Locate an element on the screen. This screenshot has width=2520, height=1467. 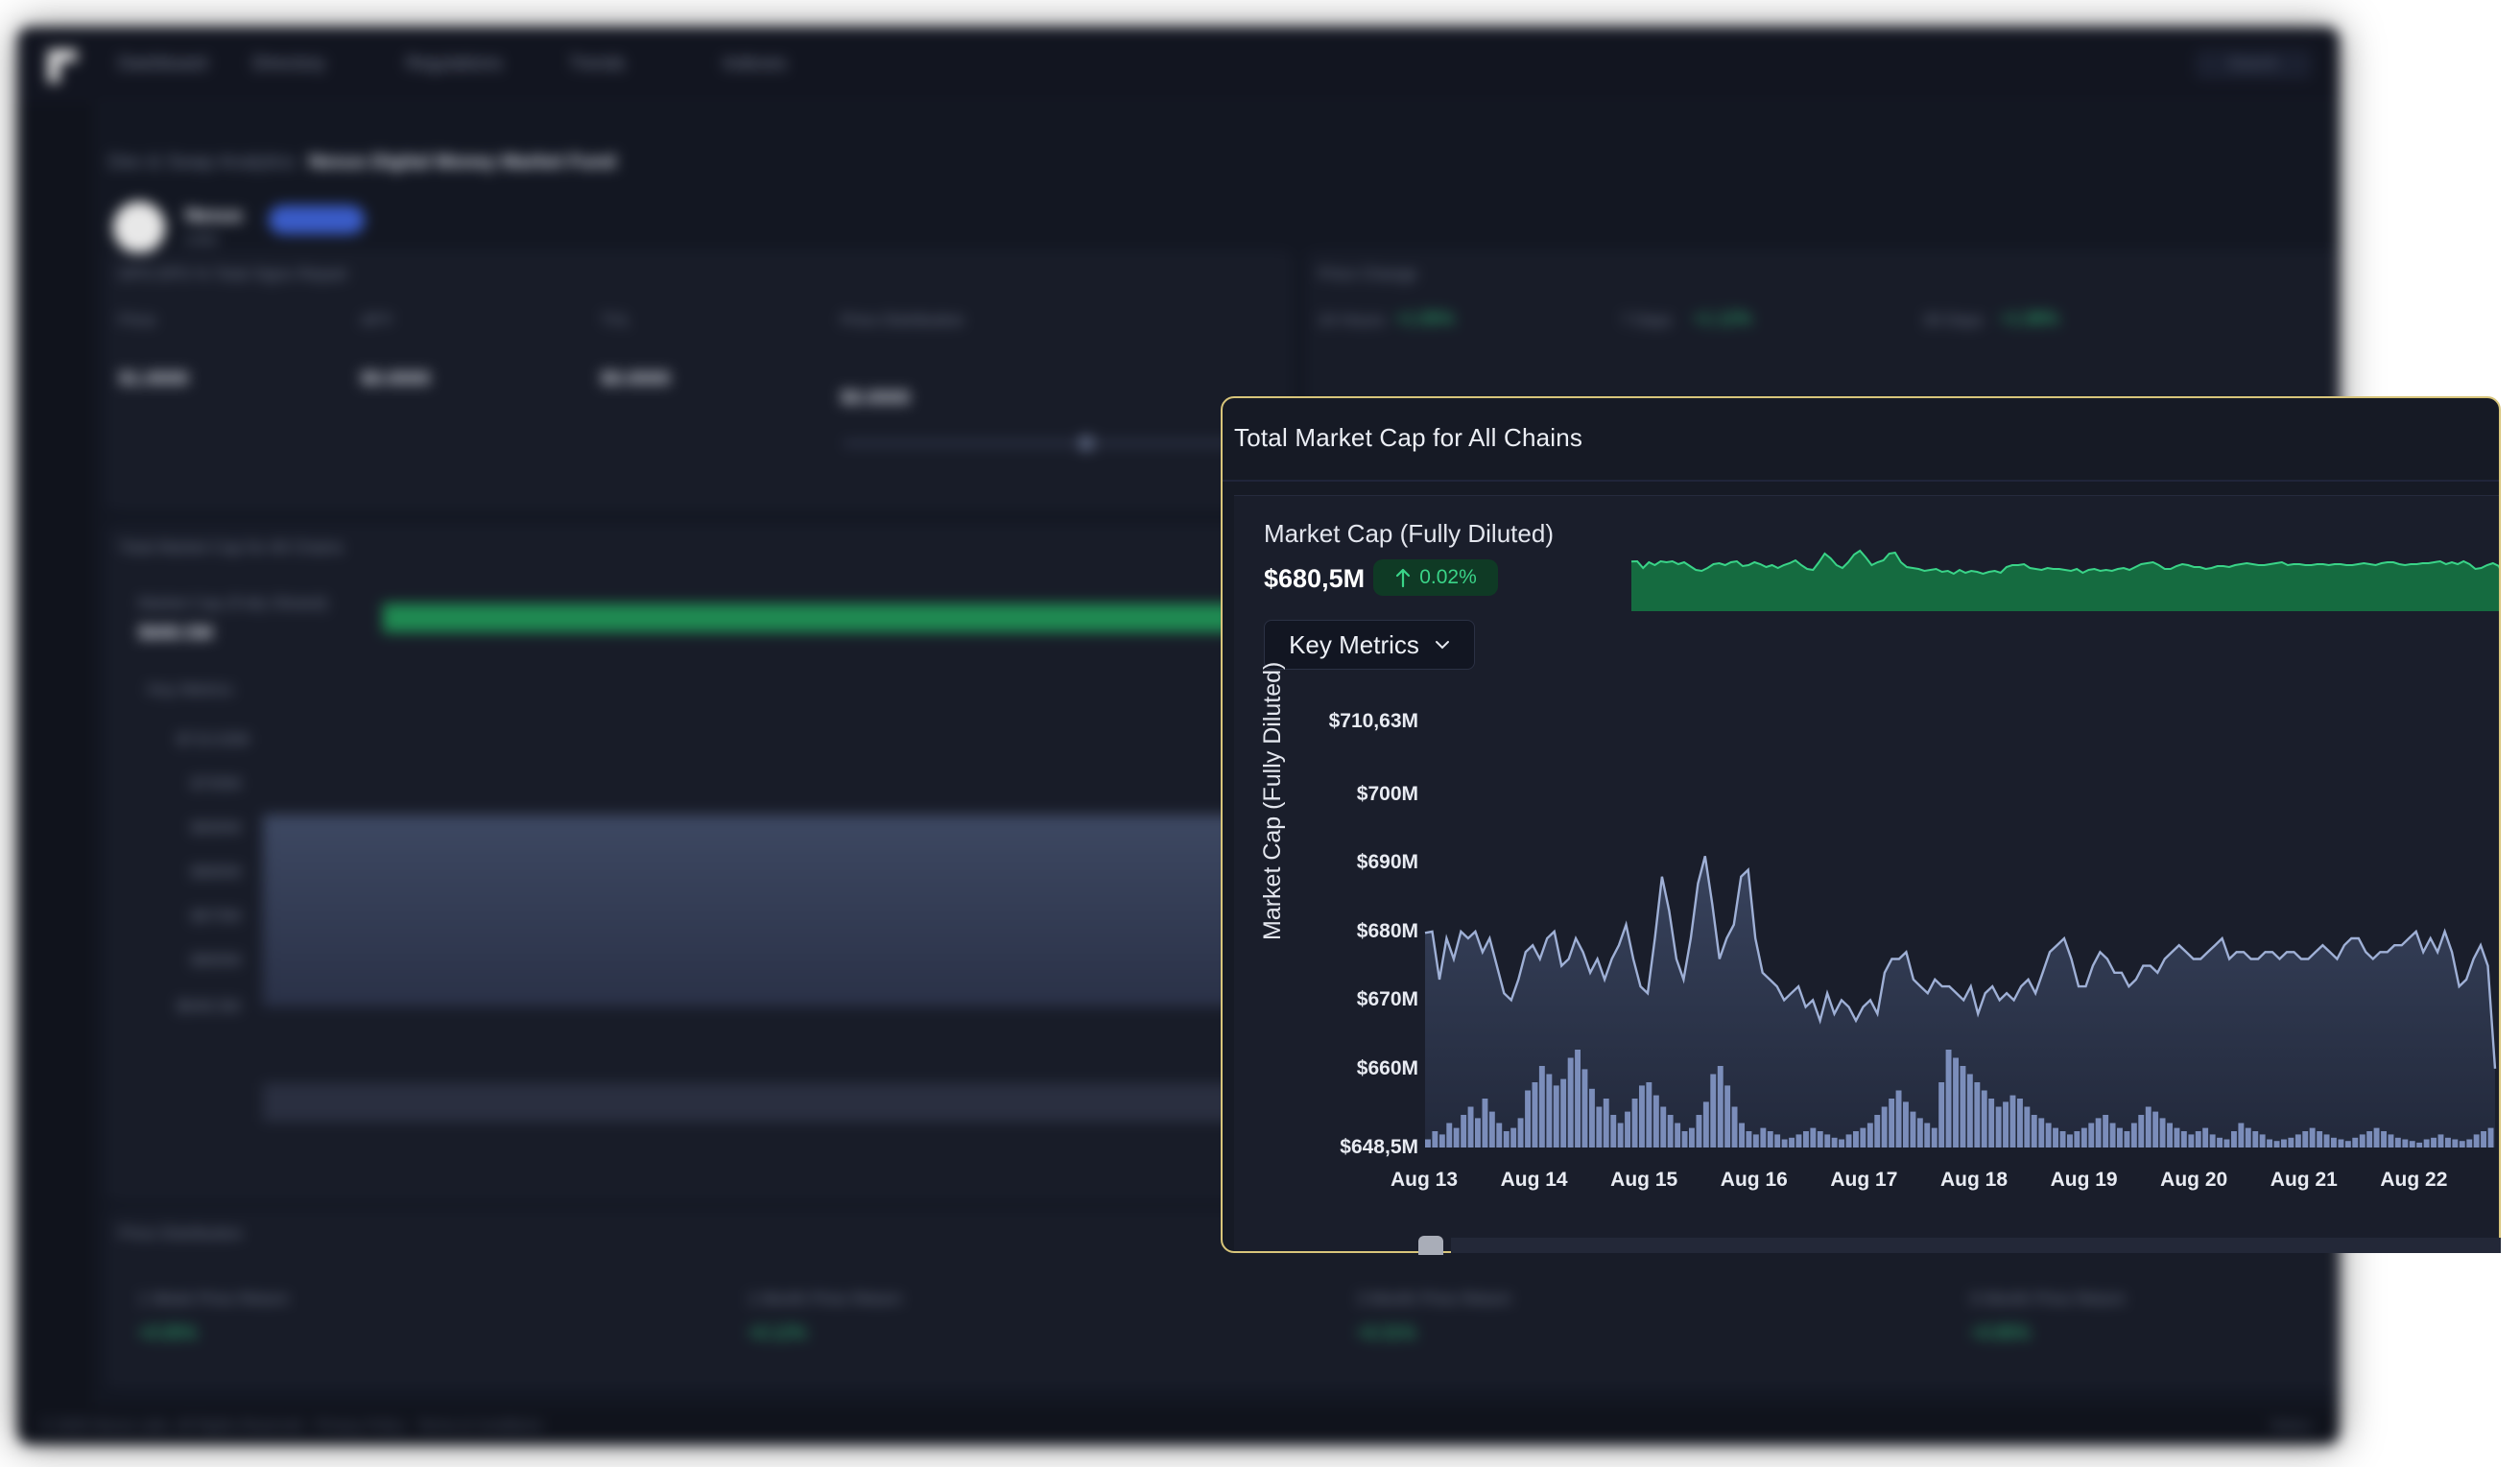
market-cap-value: $680,5M is located at coordinates (1315, 578).